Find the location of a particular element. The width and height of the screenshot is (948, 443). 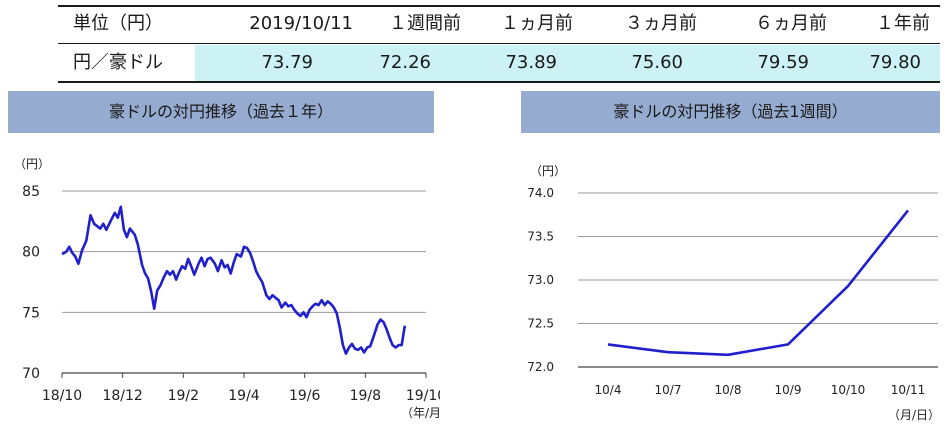

x-tick-label: 10/11 is located at coordinates (908, 390).